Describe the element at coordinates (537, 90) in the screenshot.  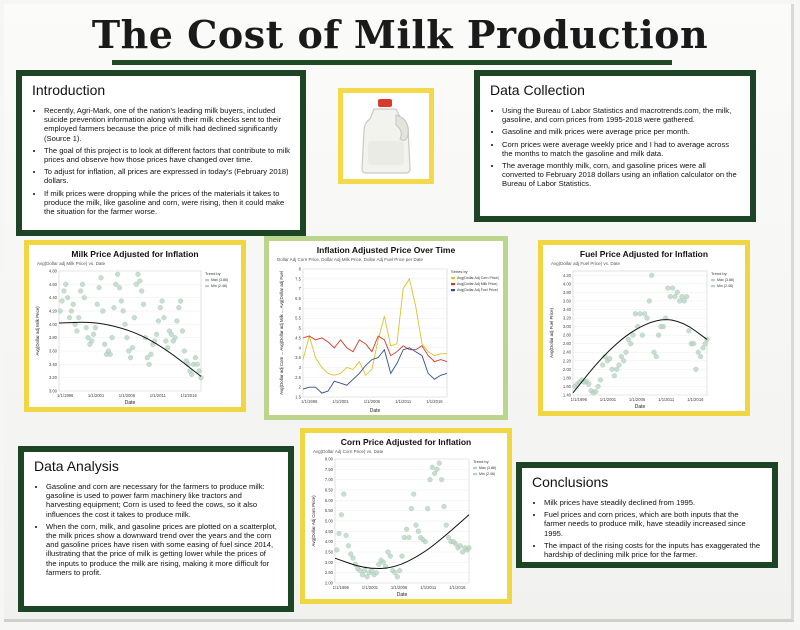
I see `data-collection-heading: Data Collection` at that location.